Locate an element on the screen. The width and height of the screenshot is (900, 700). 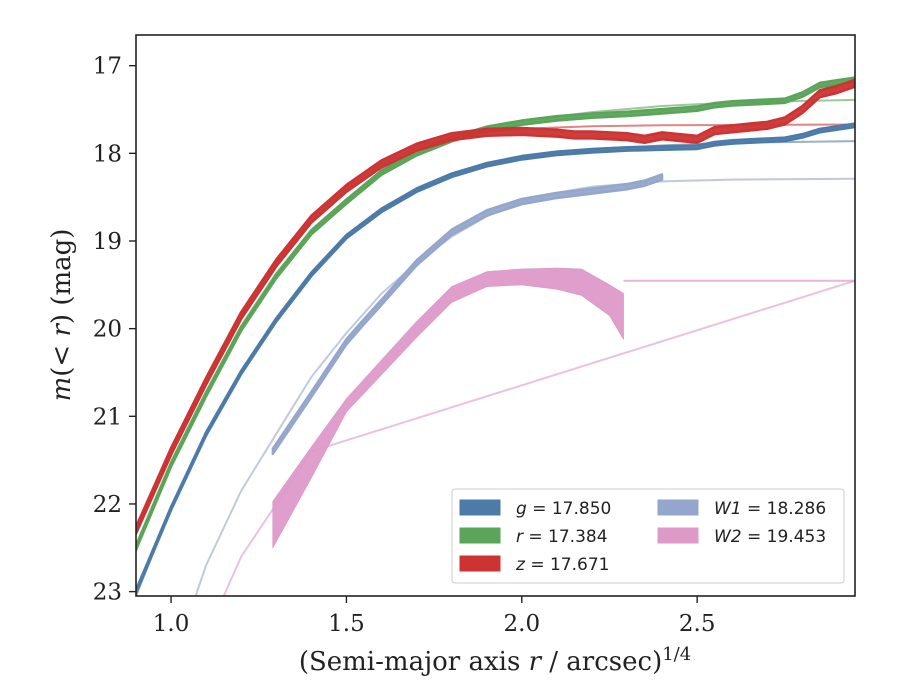
y-tick-label: 23 is located at coordinates (107, 593).